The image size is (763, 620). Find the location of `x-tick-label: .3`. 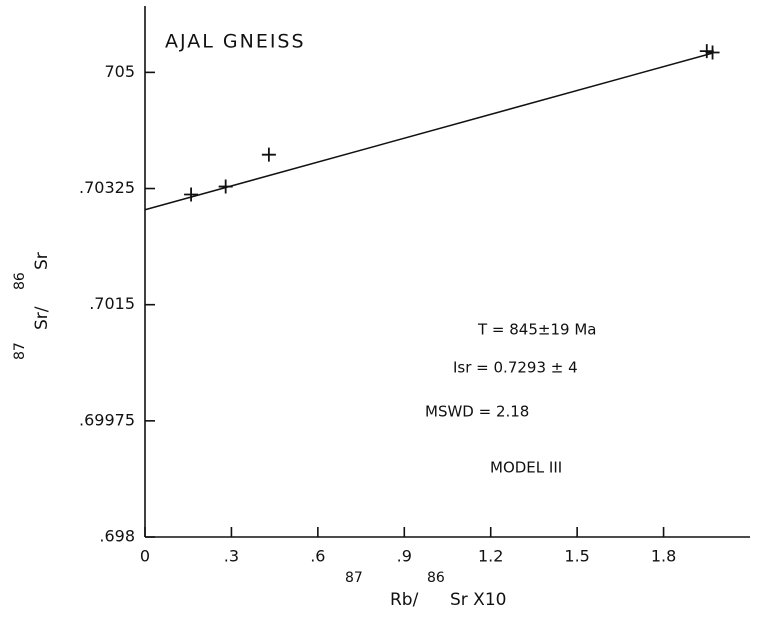

x-tick-label: .3 is located at coordinates (231, 556).